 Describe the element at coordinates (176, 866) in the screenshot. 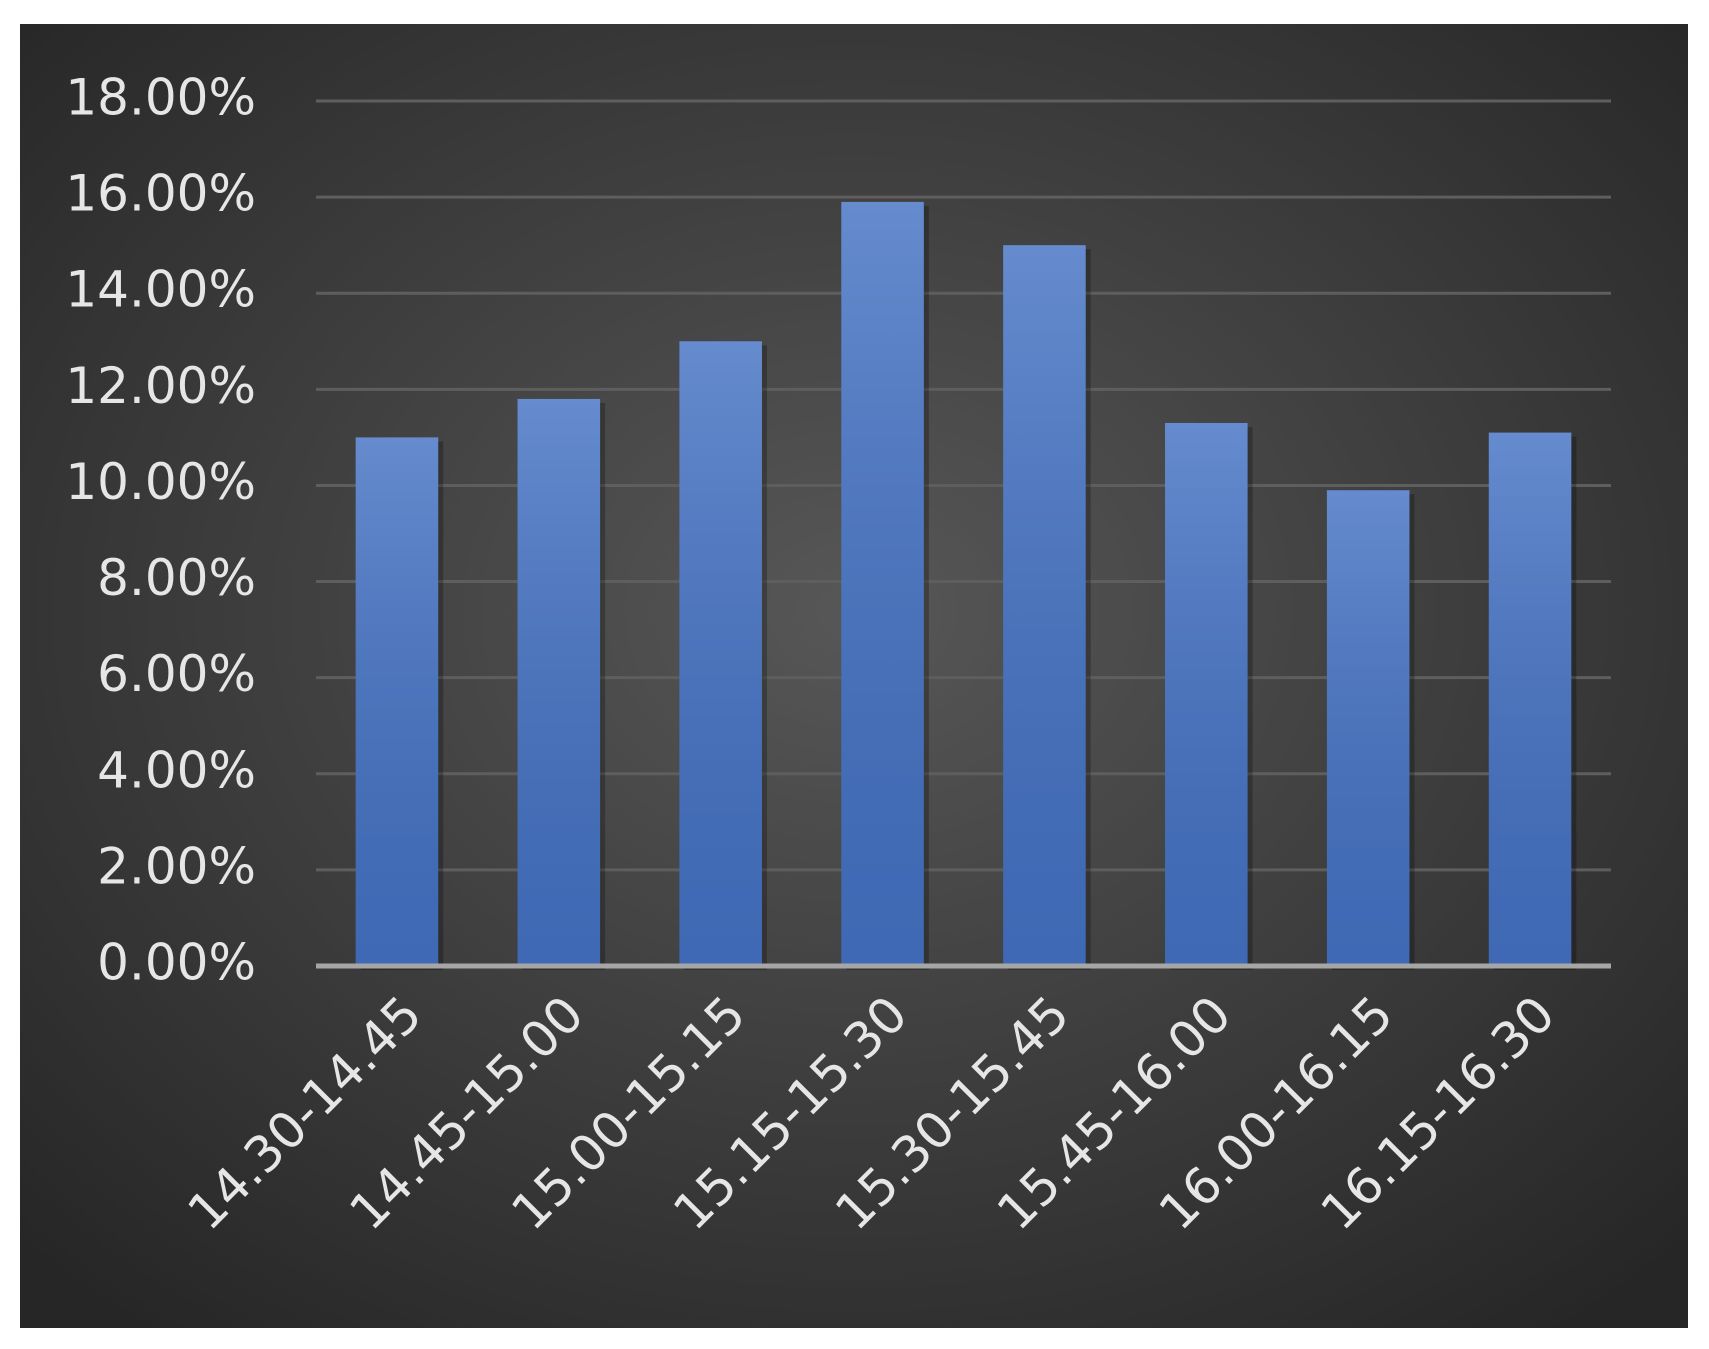

I see `y-tick-label: 2.00%` at that location.